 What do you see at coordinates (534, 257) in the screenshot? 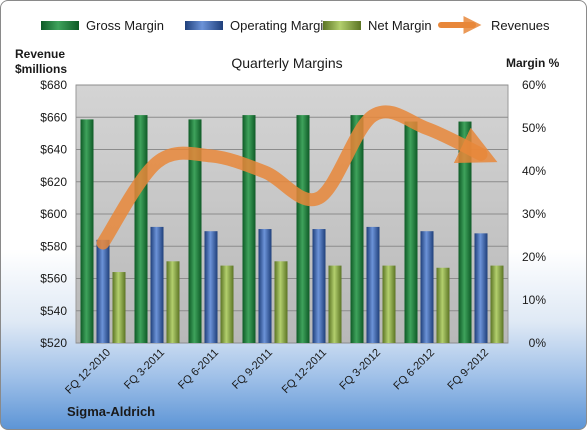
I see `right-tick-label: 20%` at bounding box center [534, 257].